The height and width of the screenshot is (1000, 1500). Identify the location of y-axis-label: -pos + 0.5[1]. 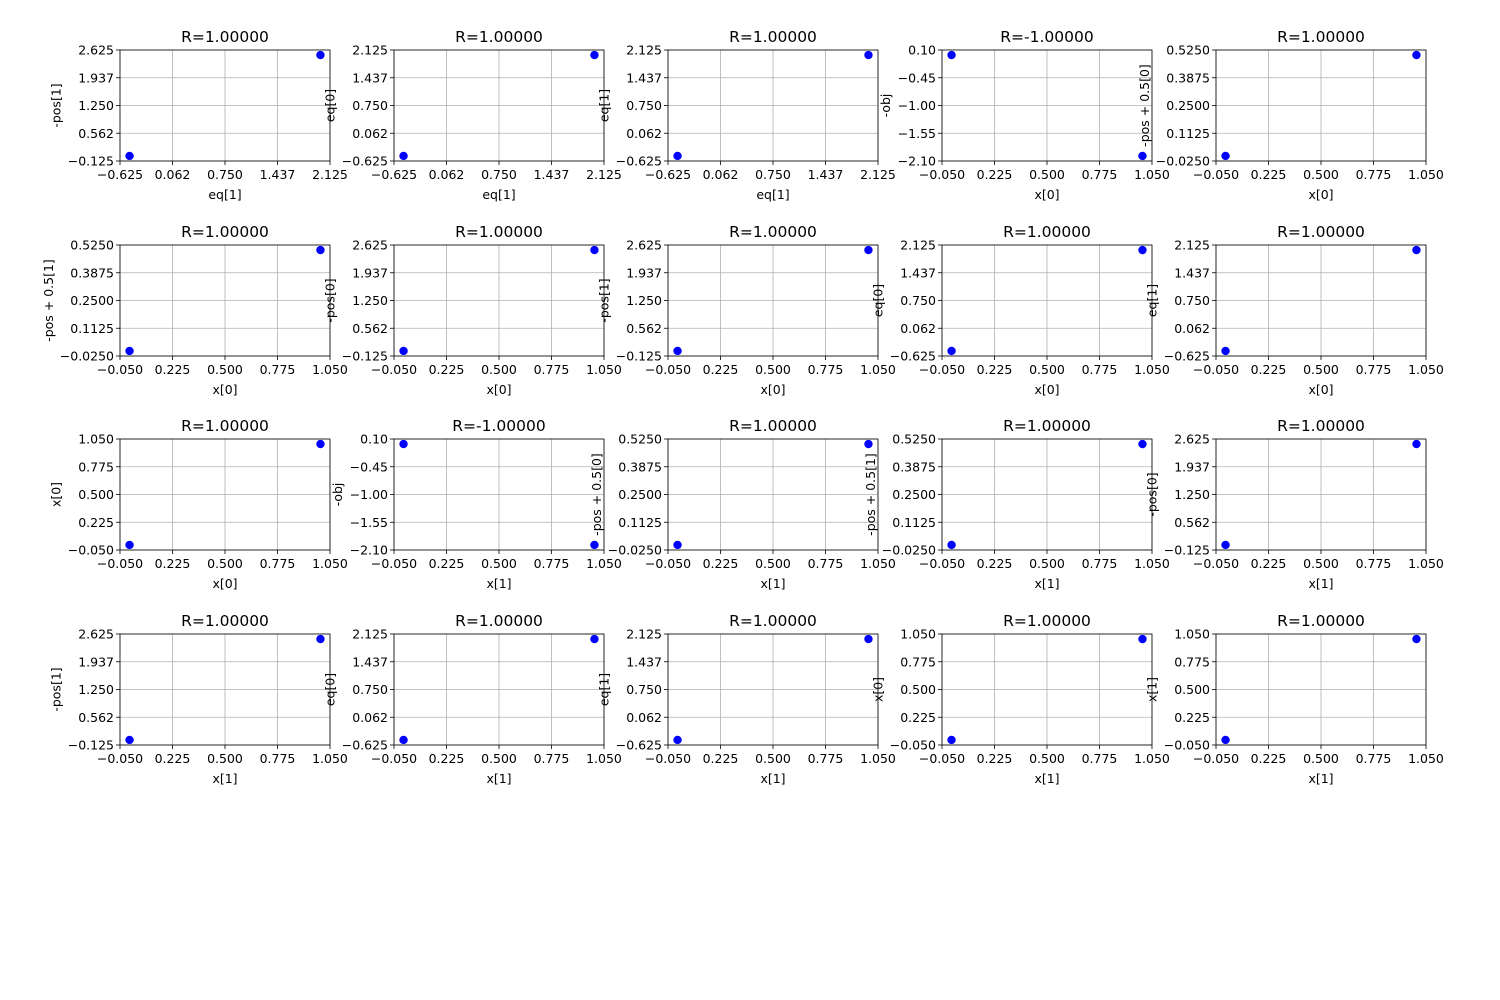
(870, 494).